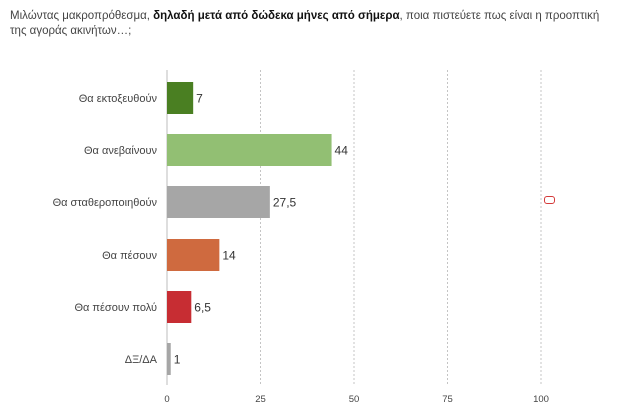 The width and height of the screenshot is (624, 419). What do you see at coordinates (115, 308) in the screenshot?
I see `category-label: Θα πέσουν πολύ` at bounding box center [115, 308].